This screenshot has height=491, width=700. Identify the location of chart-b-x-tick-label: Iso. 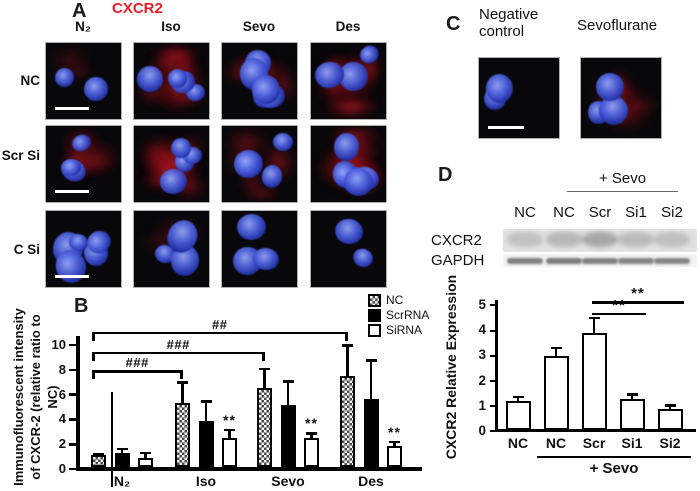
(206, 481).